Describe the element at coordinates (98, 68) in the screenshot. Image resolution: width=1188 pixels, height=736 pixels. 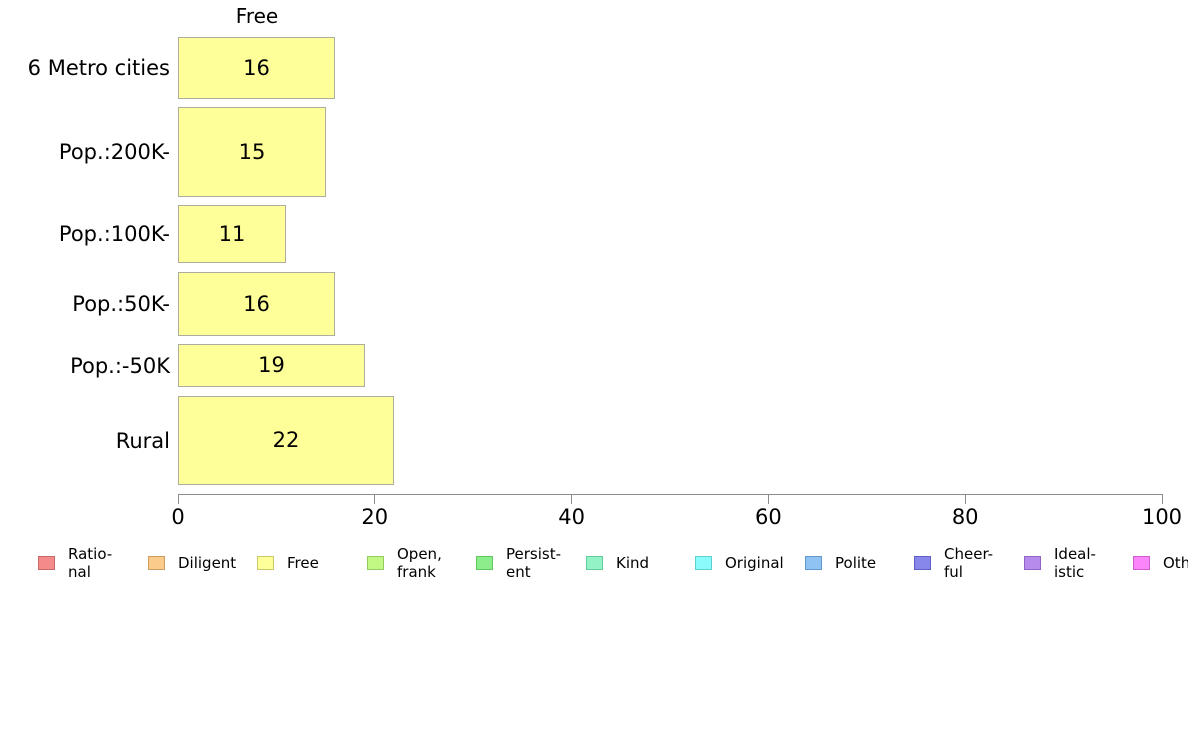
I see `category-label: 6 Metro cities` at that location.